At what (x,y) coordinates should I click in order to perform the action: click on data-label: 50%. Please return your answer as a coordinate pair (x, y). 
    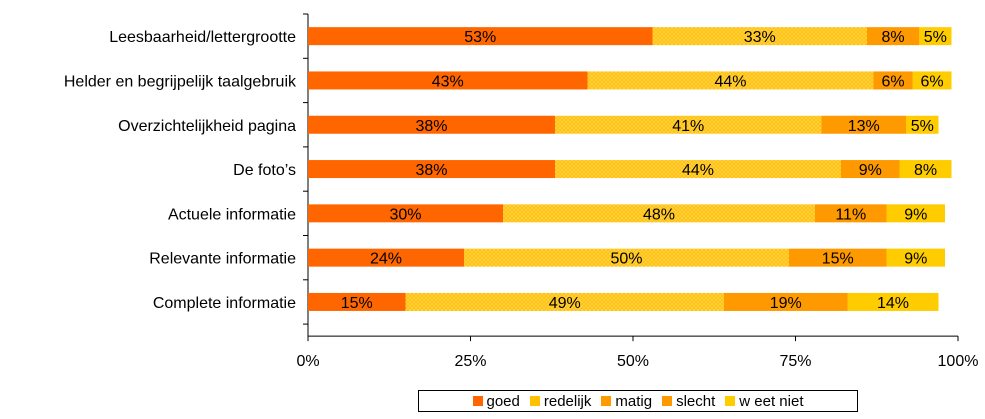
    Looking at the image, I should click on (626, 259).